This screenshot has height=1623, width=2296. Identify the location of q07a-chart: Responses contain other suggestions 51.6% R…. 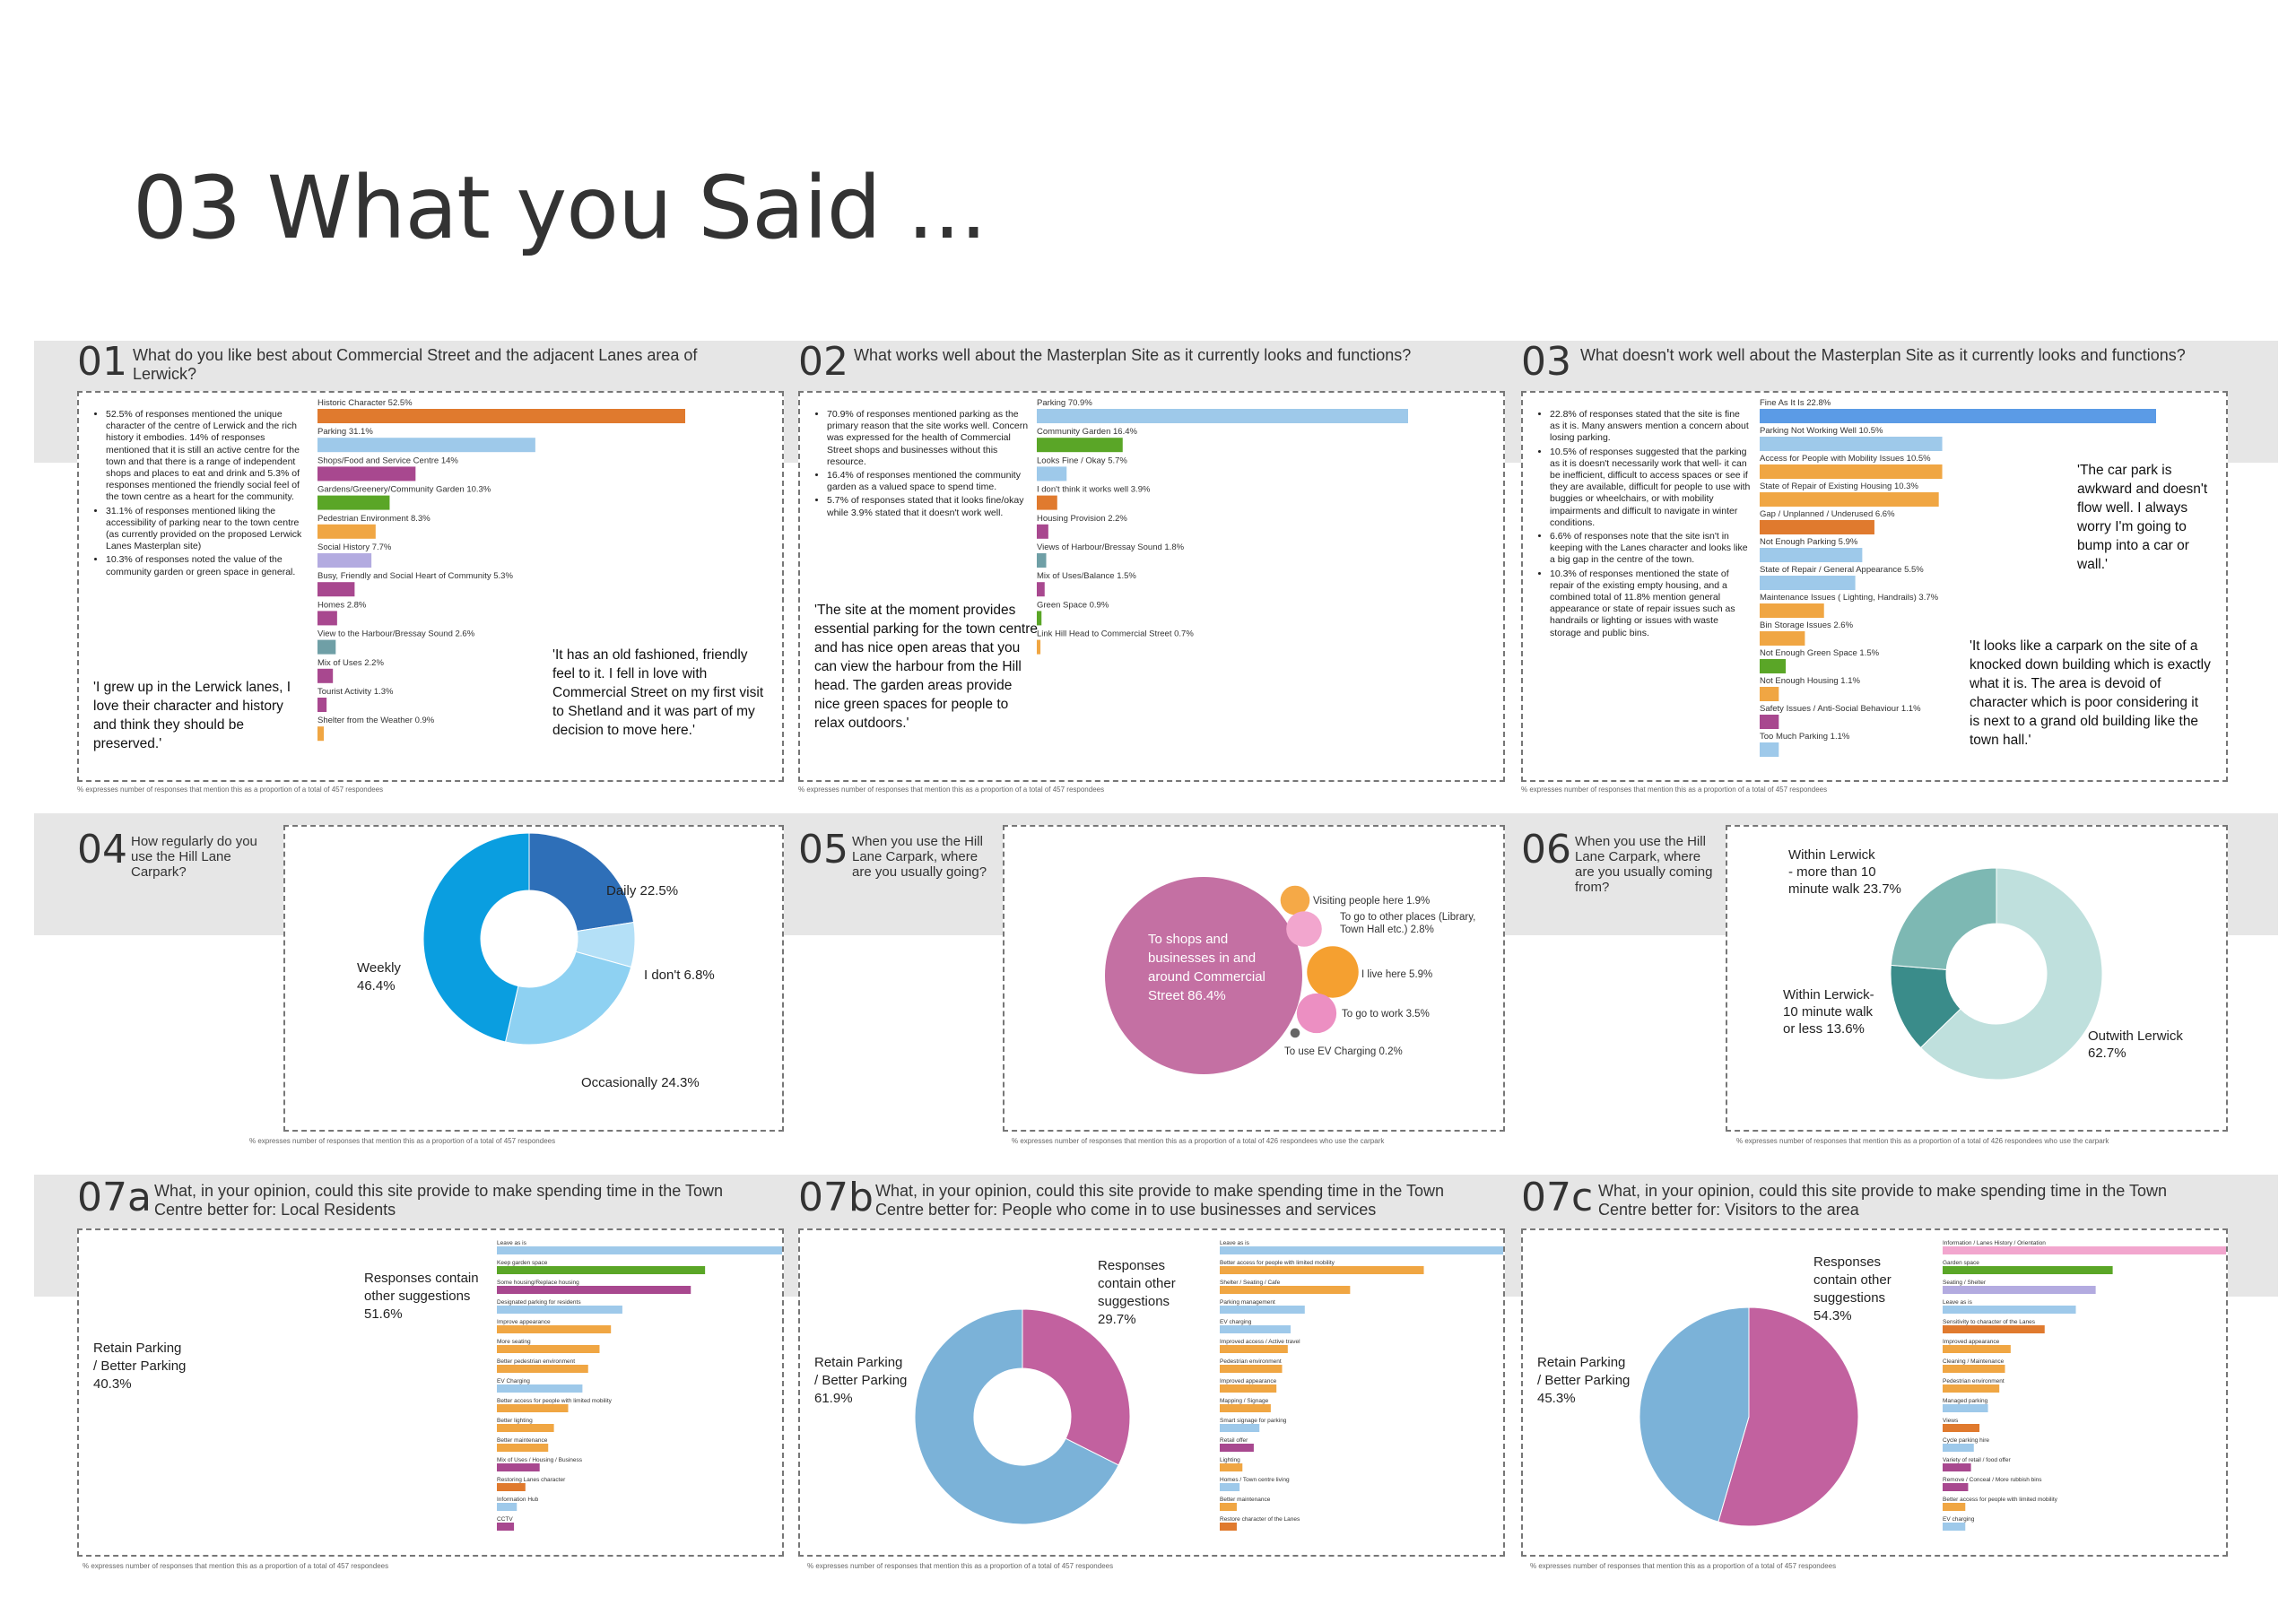
(437, 1385).